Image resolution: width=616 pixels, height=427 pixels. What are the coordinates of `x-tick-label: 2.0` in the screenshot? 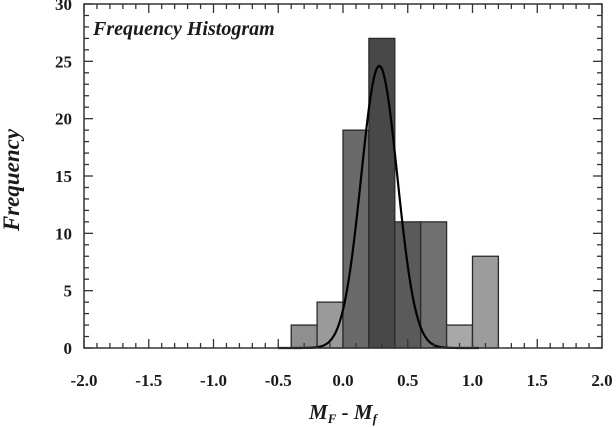 It's located at (601, 380).